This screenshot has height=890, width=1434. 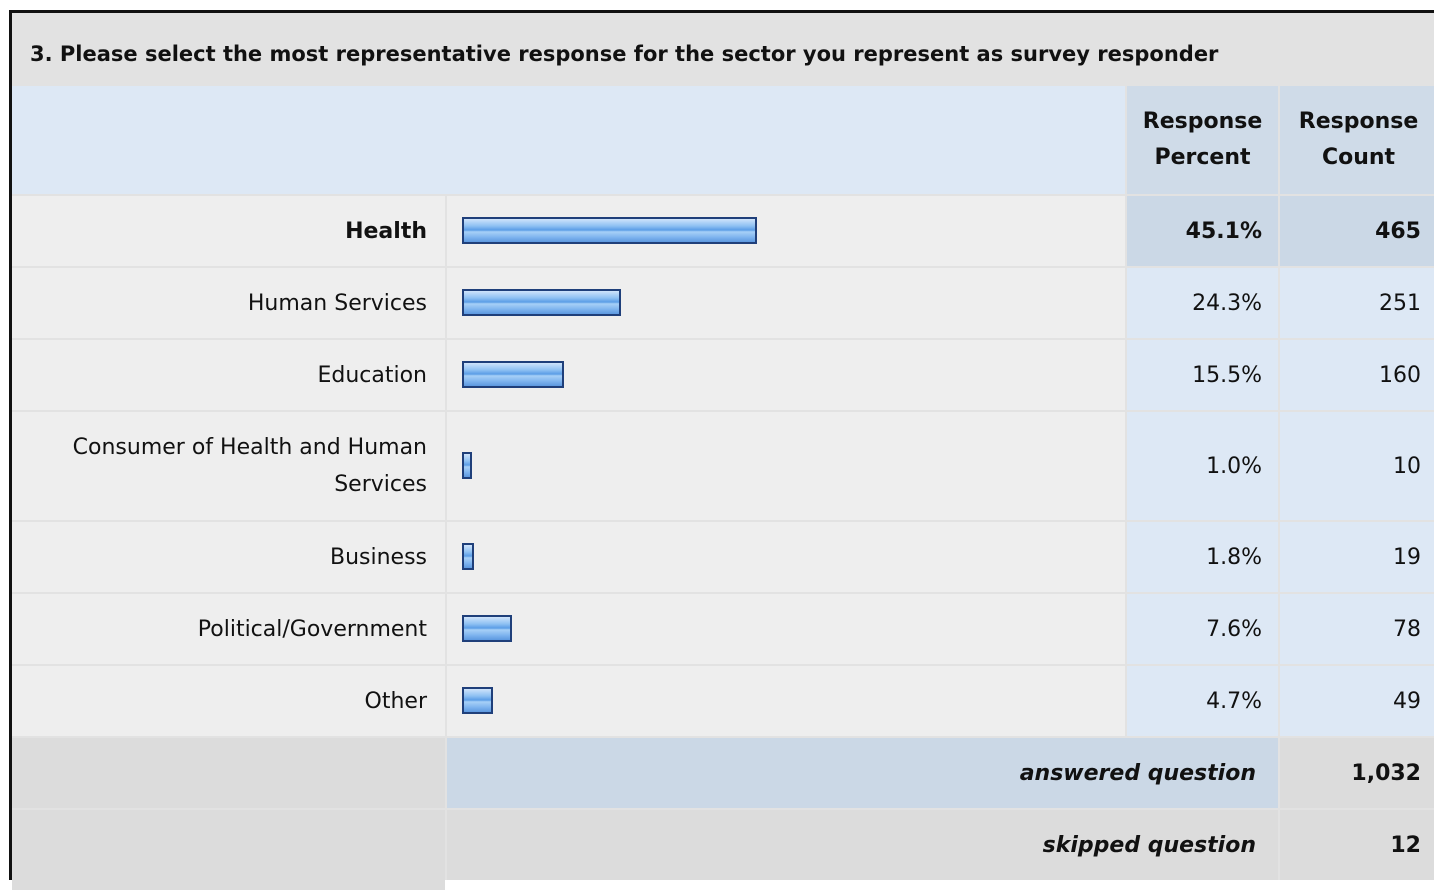 What do you see at coordinates (487, 628) in the screenshot?
I see `bar-political-government` at bounding box center [487, 628].